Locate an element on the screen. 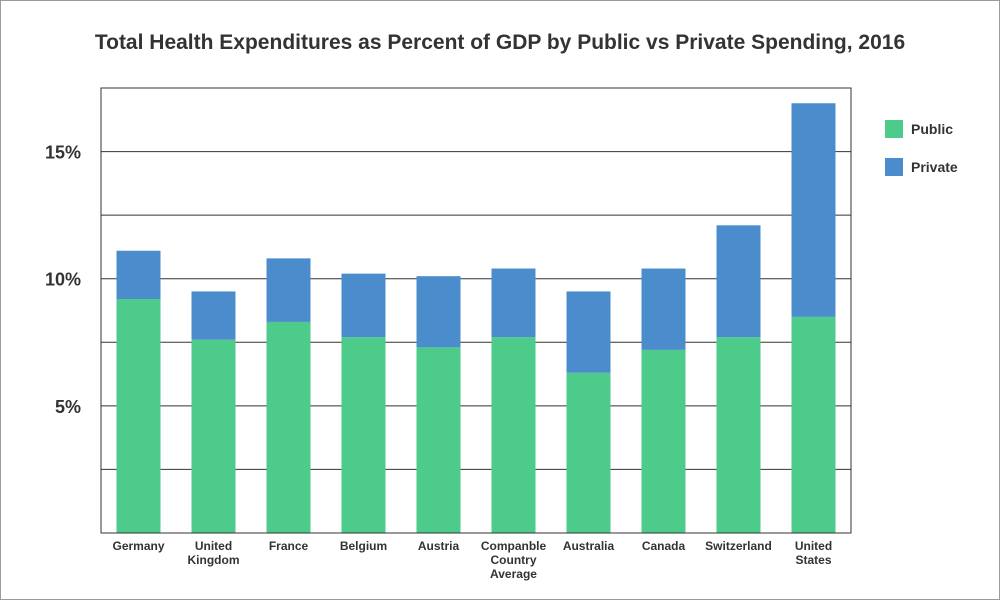 This screenshot has height=601, width=1000. x-tick-label: Belgium is located at coordinates (363, 546).